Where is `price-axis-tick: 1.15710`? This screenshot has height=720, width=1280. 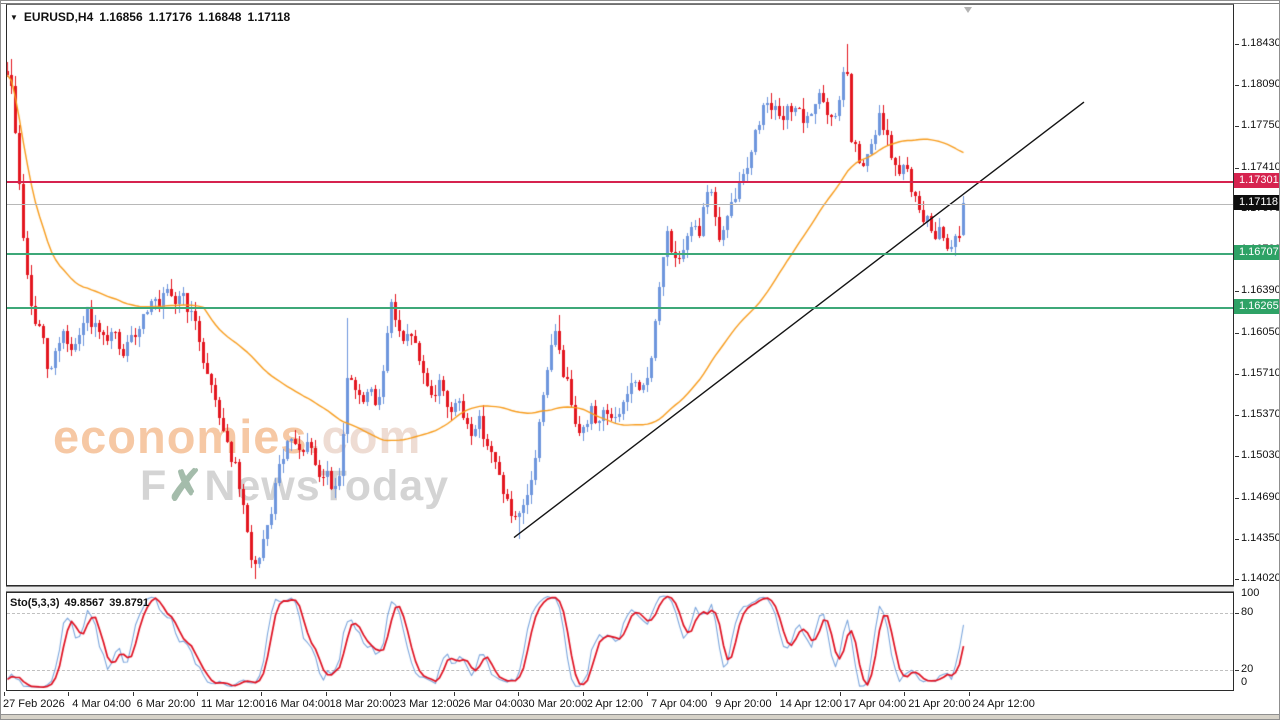 price-axis-tick: 1.15710 is located at coordinates (1257, 372).